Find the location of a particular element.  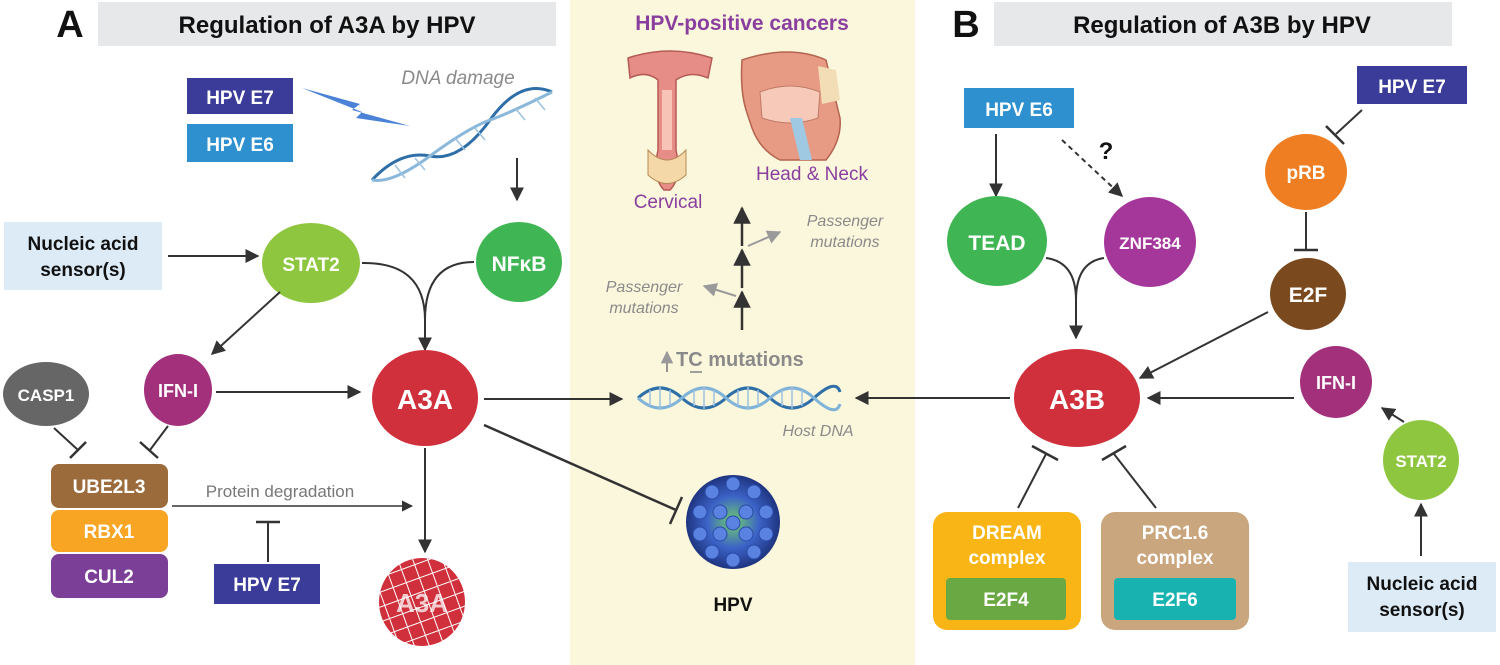

e2f-node is located at coordinates (1308, 294).